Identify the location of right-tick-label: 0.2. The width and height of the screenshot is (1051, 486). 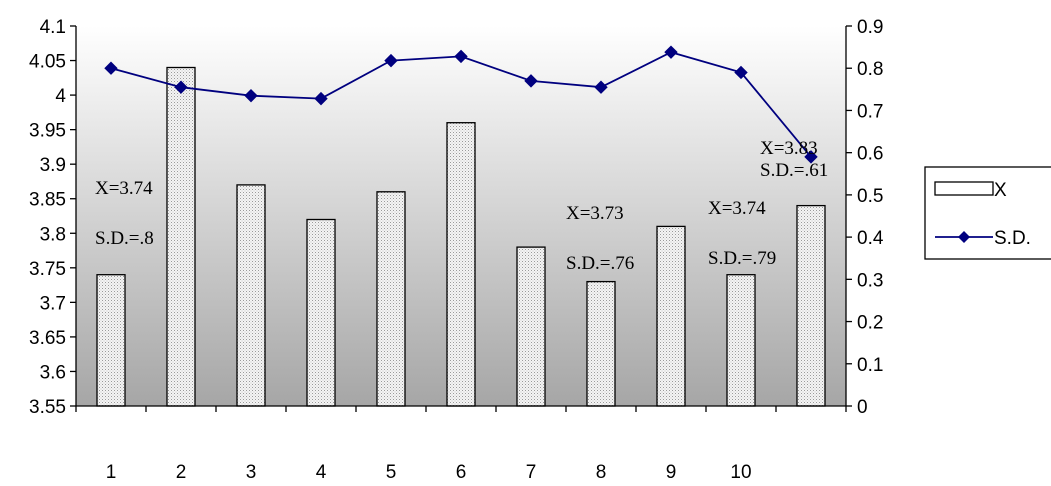
(870, 323).